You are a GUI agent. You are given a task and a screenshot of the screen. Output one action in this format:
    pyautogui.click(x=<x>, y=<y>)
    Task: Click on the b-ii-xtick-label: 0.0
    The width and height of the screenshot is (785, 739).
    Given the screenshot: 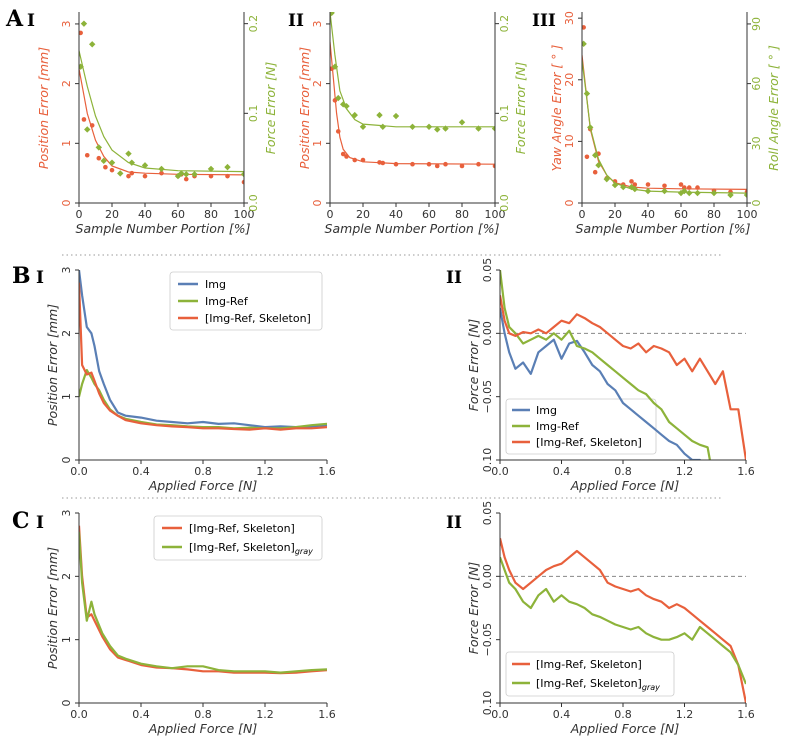 What is the action you would take?
    pyautogui.click(x=500, y=471)
    